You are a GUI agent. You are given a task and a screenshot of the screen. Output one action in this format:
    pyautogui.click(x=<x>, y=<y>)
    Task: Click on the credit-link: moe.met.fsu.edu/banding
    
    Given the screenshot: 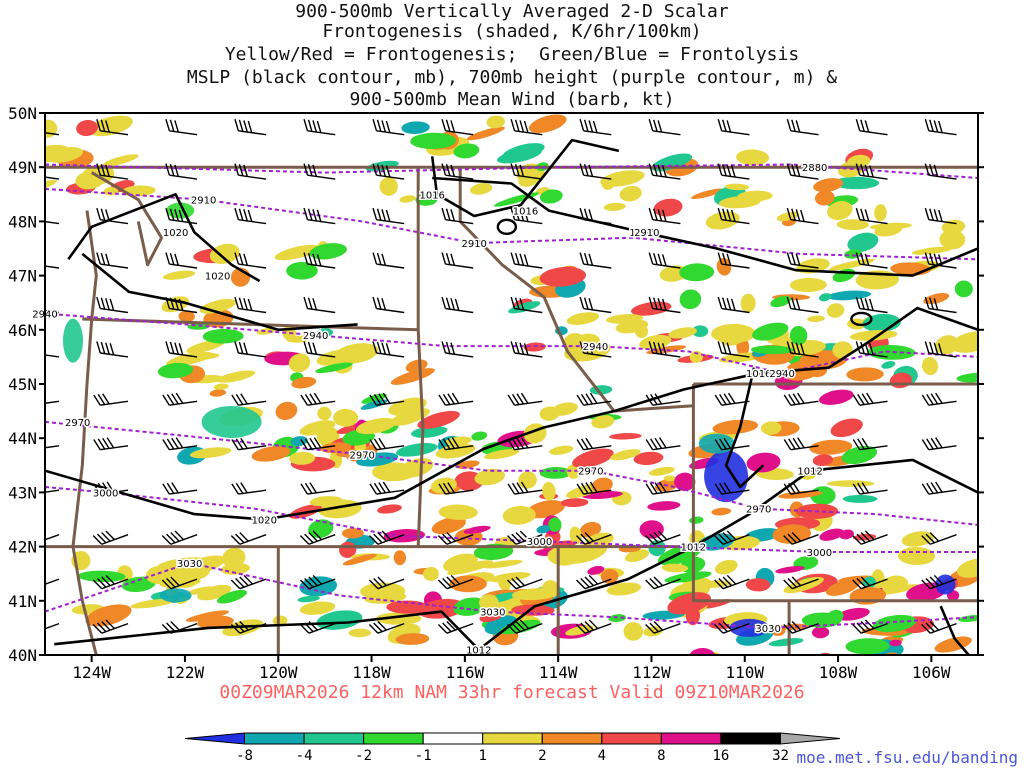 What is the action you would take?
    pyautogui.click(x=907, y=757)
    